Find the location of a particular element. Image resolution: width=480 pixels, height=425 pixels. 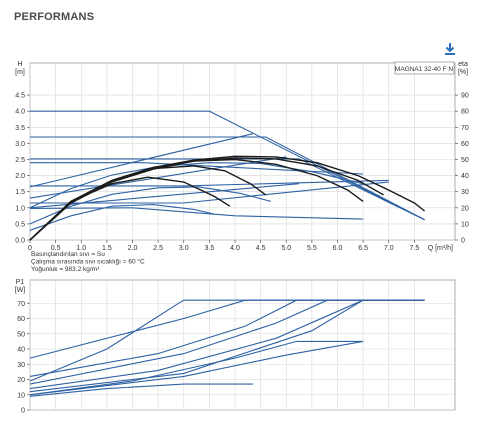

x-tick-label: 7.5 is located at coordinates (415, 248).